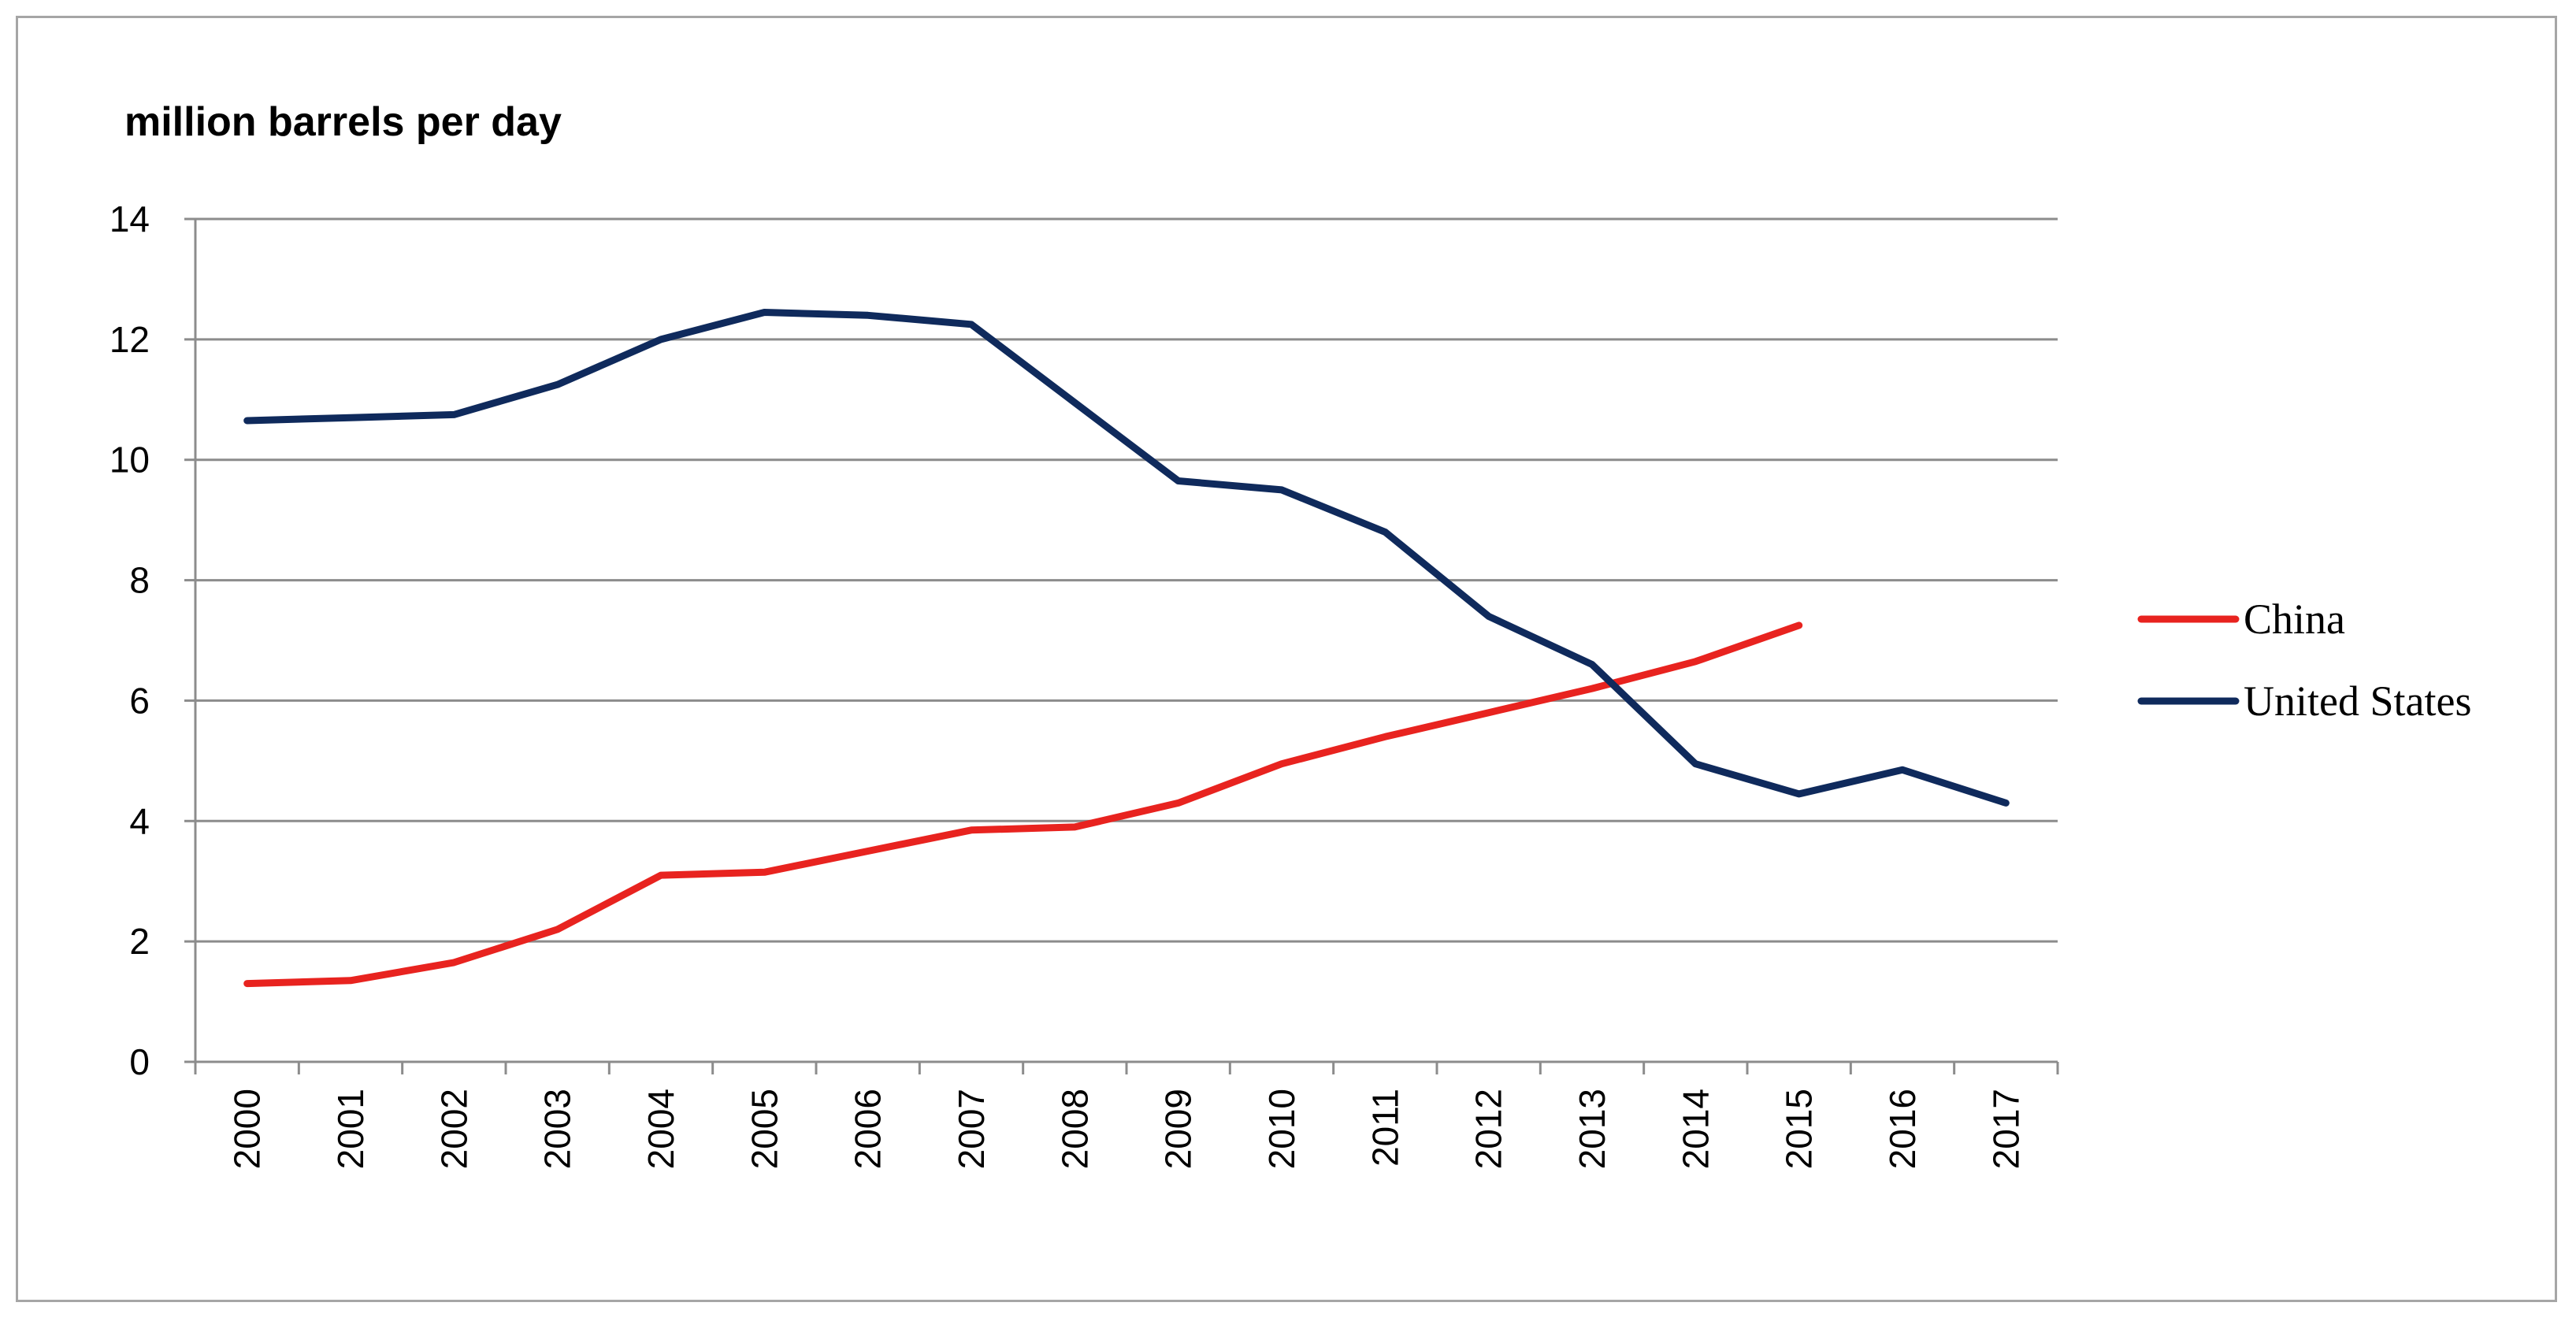 Image resolution: width=2576 pixels, height=1321 pixels. I want to click on y-tick-label: 8, so click(139, 580).